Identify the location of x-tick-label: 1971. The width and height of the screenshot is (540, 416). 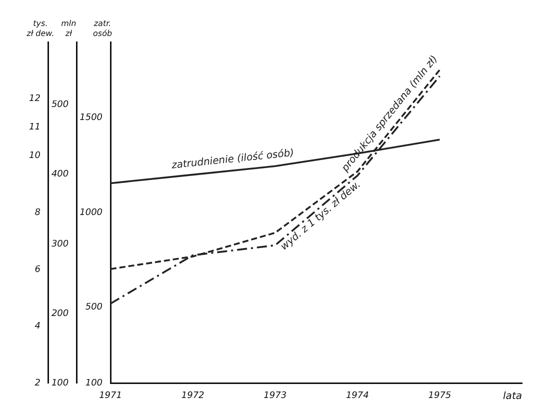
(110, 395).